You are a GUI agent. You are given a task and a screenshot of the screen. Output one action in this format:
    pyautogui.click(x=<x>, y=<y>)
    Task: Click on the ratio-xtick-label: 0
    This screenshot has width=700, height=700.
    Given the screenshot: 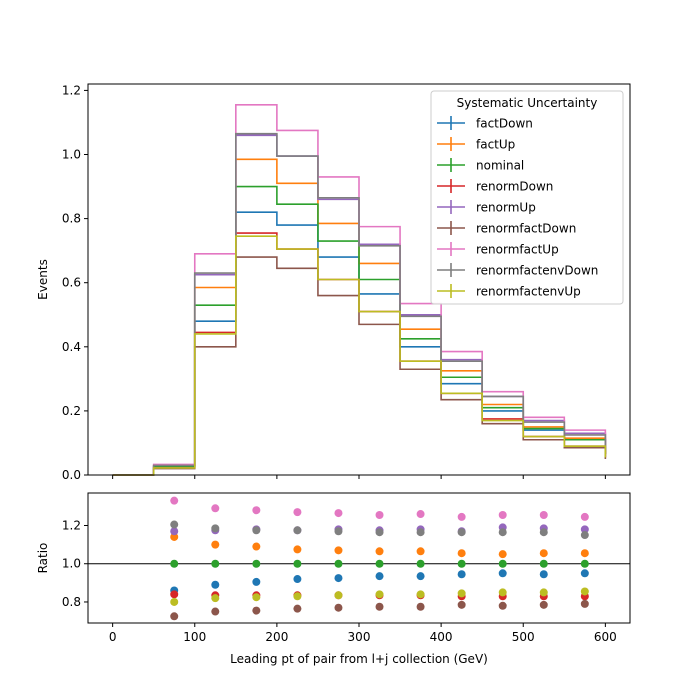 What is the action you would take?
    pyautogui.click(x=113, y=637)
    